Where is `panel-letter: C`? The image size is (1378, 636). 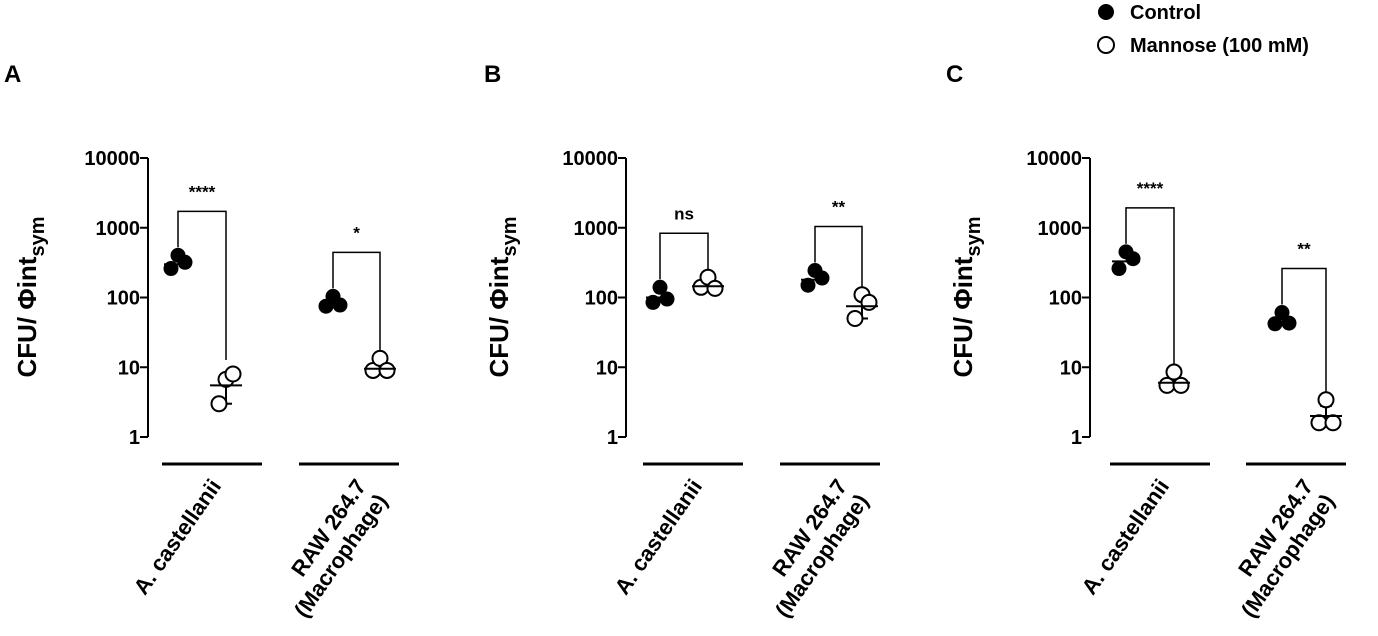 panel-letter: C is located at coordinates (954, 74).